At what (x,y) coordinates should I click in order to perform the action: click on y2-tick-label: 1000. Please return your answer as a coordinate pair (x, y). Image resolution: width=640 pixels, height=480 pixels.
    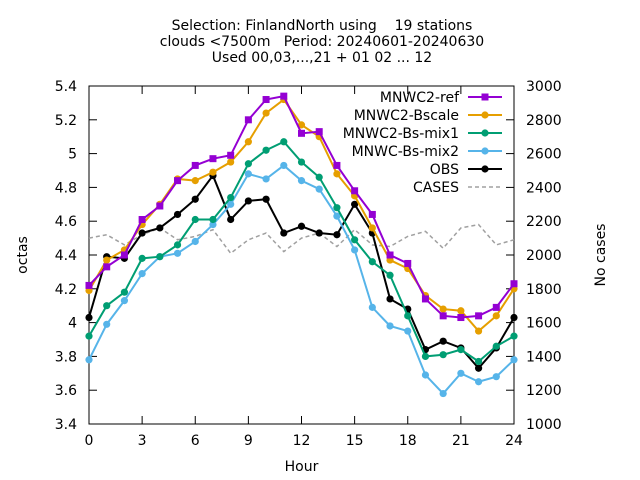
    Looking at the image, I should click on (544, 425).